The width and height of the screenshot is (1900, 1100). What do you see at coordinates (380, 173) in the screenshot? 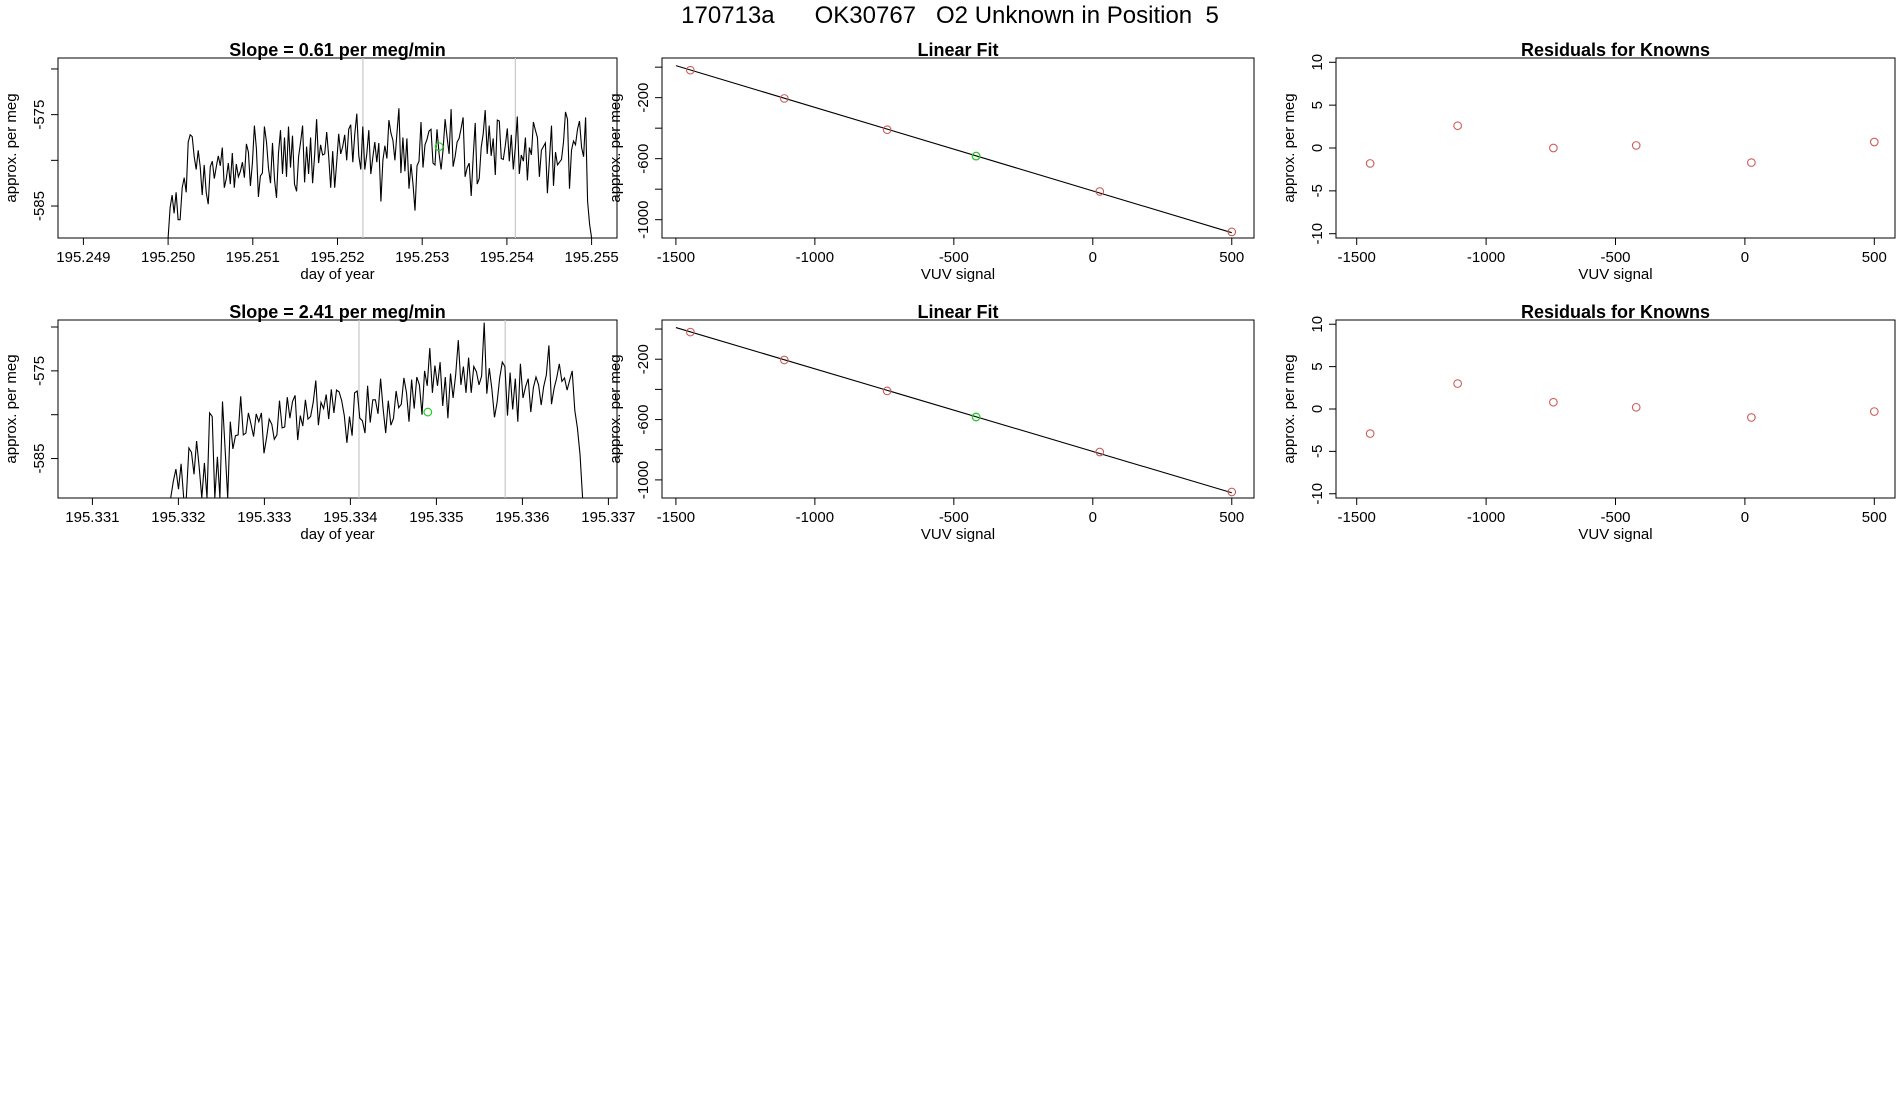
I see `series-line` at bounding box center [380, 173].